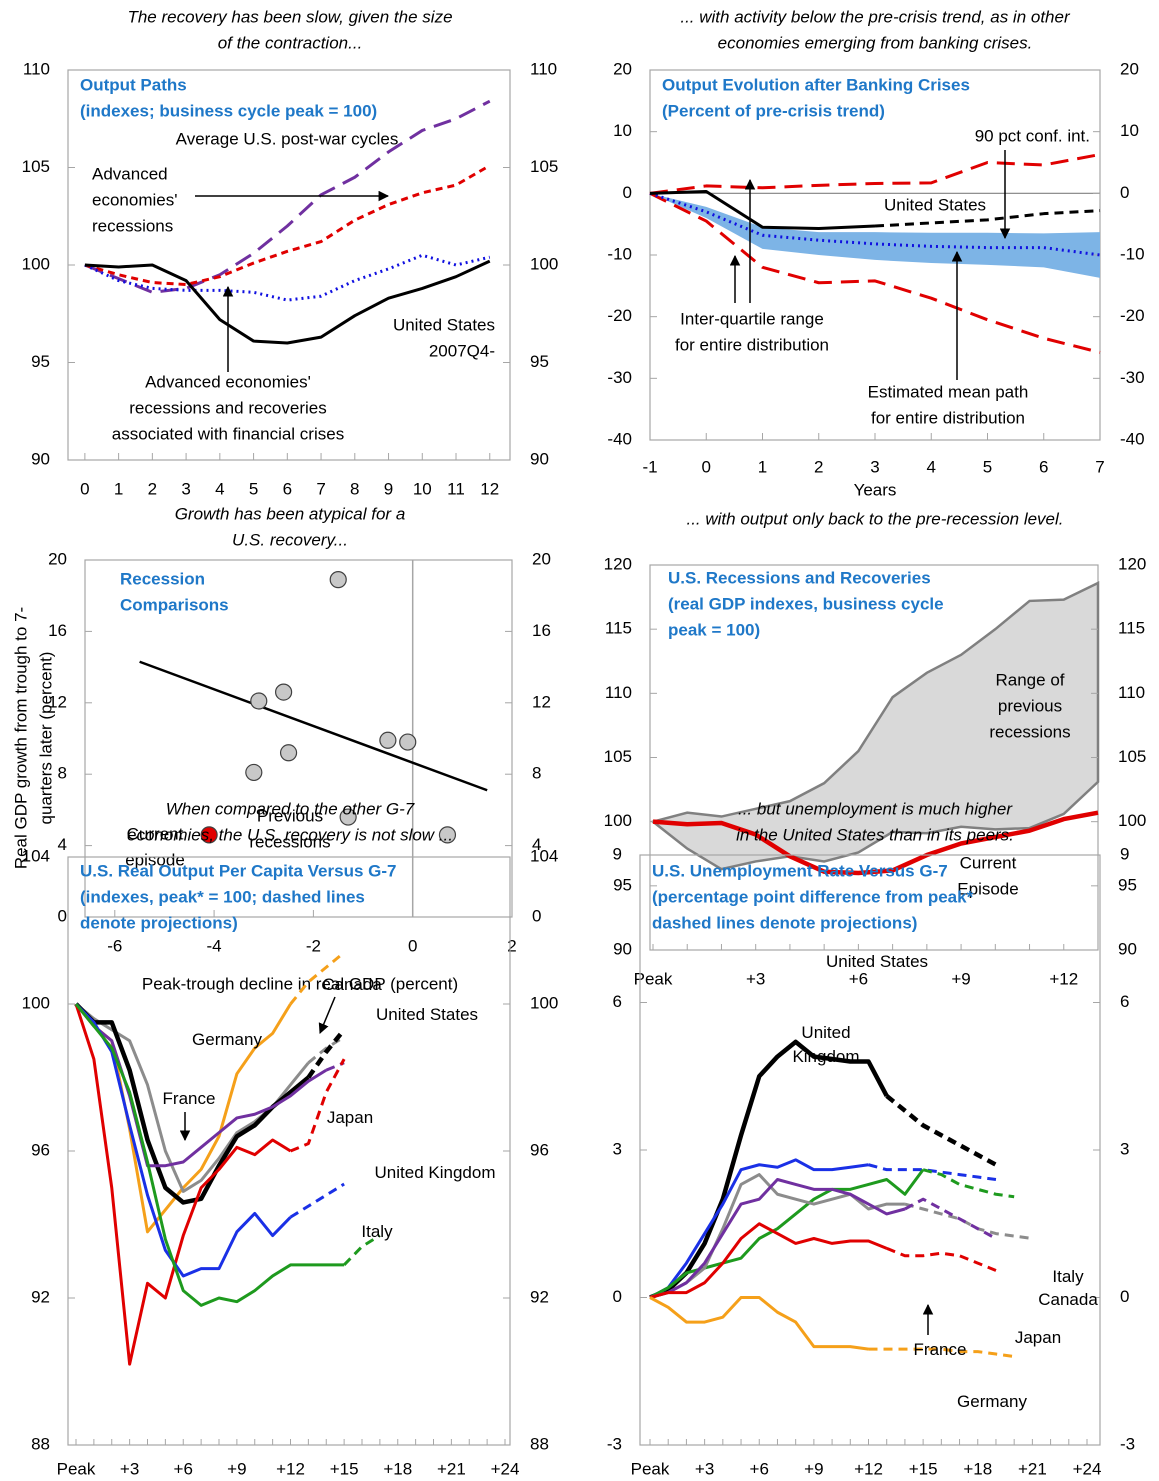 The image size is (1159, 1481). I want to click on annotation: recessions, so click(132, 225).